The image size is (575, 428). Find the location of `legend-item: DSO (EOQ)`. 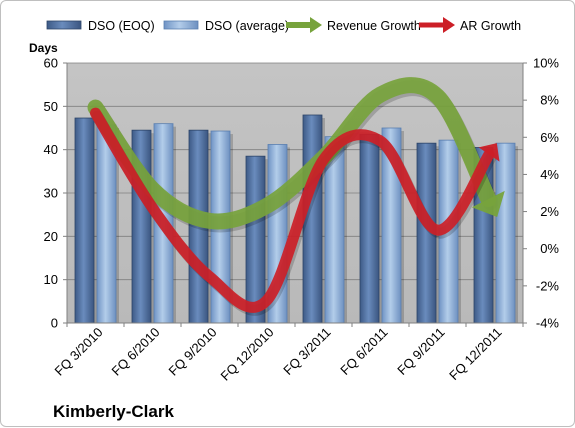

legend-item: DSO (EOQ) is located at coordinates (100, 26).